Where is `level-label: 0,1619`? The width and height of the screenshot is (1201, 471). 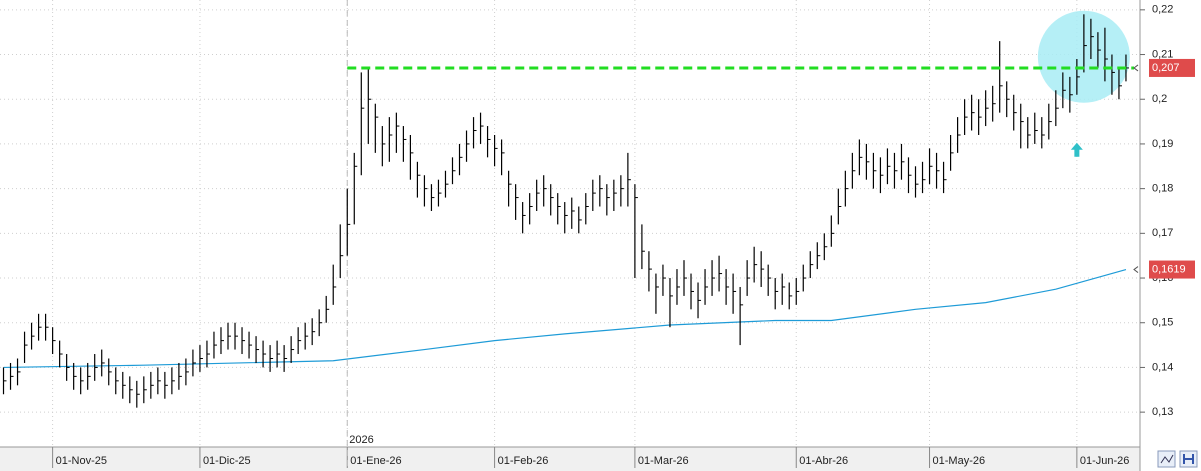
level-label: 0,1619 is located at coordinates (1169, 269).